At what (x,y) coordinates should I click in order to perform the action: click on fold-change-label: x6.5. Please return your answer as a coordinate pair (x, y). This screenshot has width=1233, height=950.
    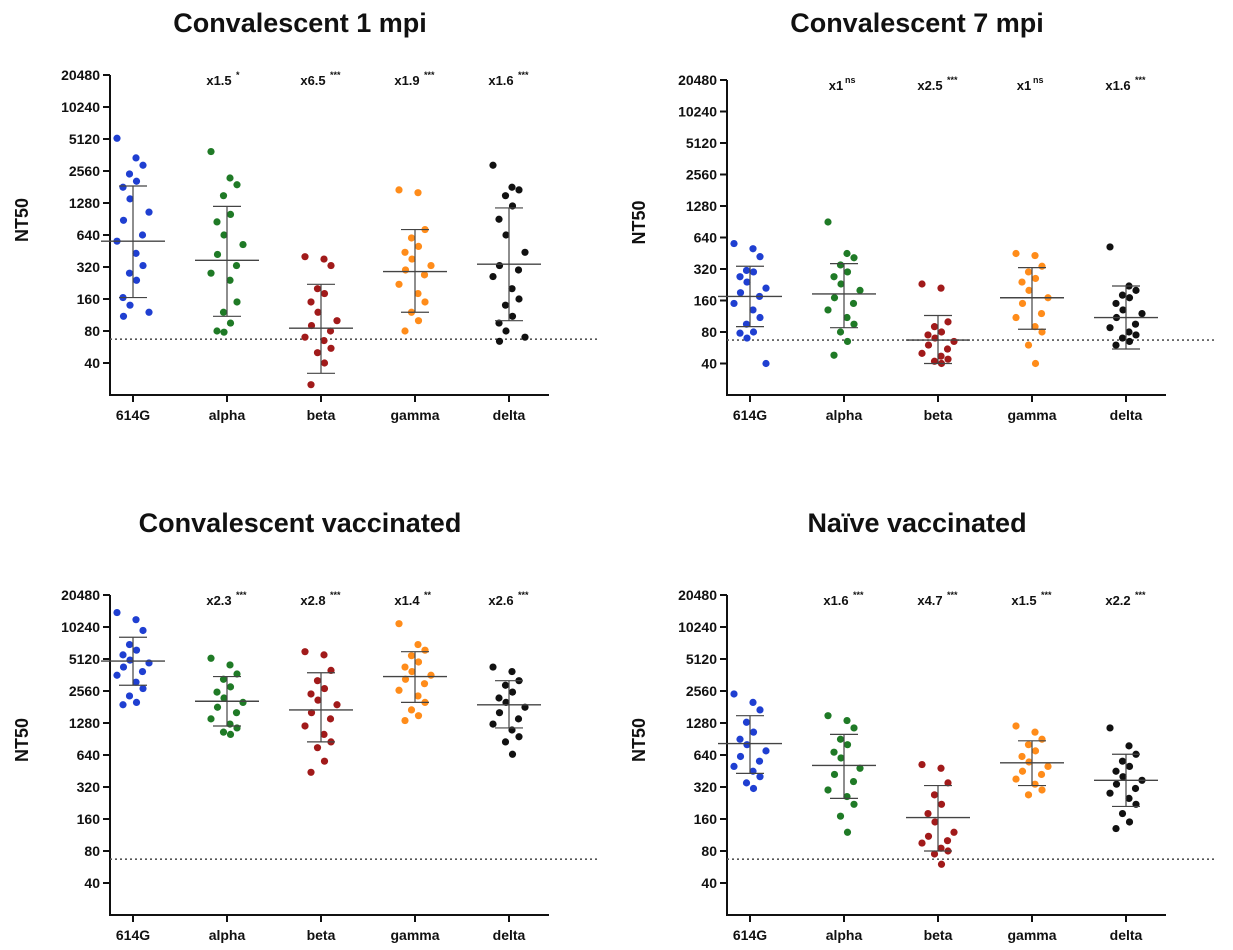
    Looking at the image, I should click on (312, 80).